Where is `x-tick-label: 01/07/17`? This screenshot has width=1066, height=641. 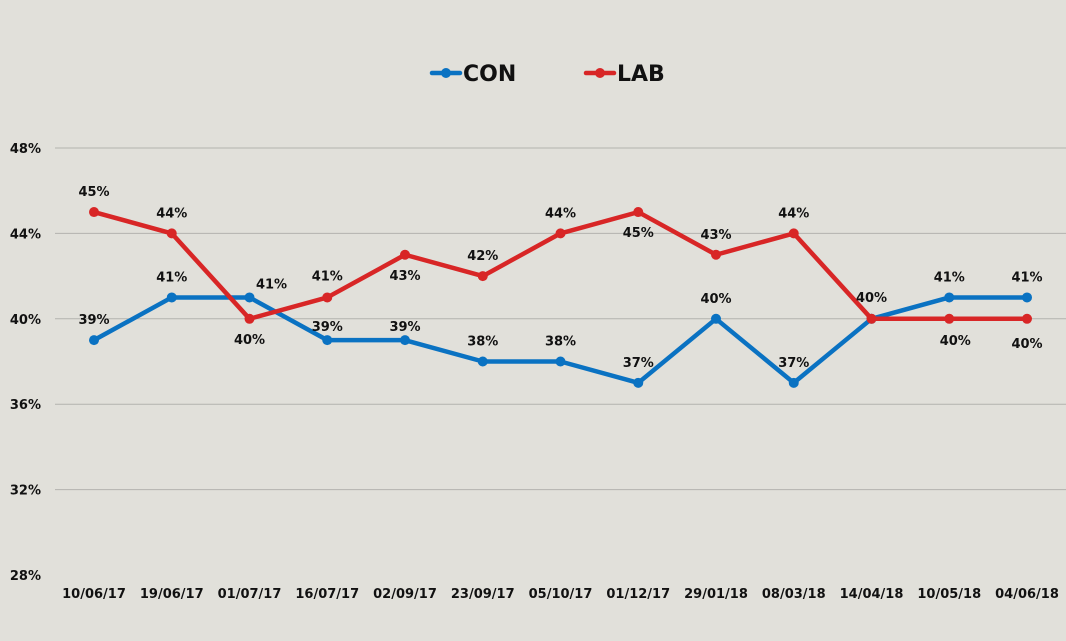 x-tick-label: 01/07/17 is located at coordinates (250, 594).